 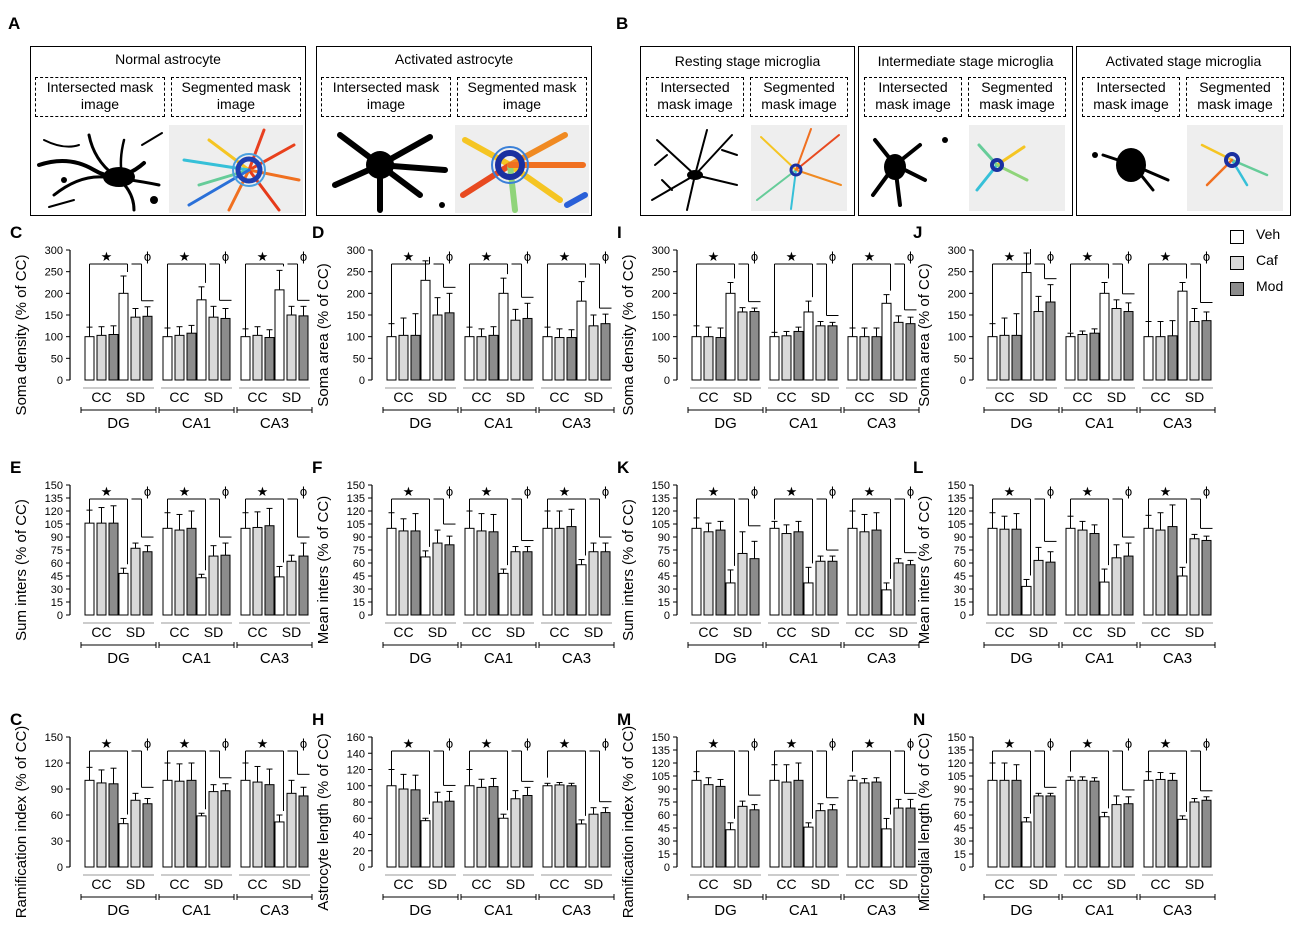 What do you see at coordinates (420, 423) in the screenshot?
I see `region-label-d-0: DG` at bounding box center [420, 423].